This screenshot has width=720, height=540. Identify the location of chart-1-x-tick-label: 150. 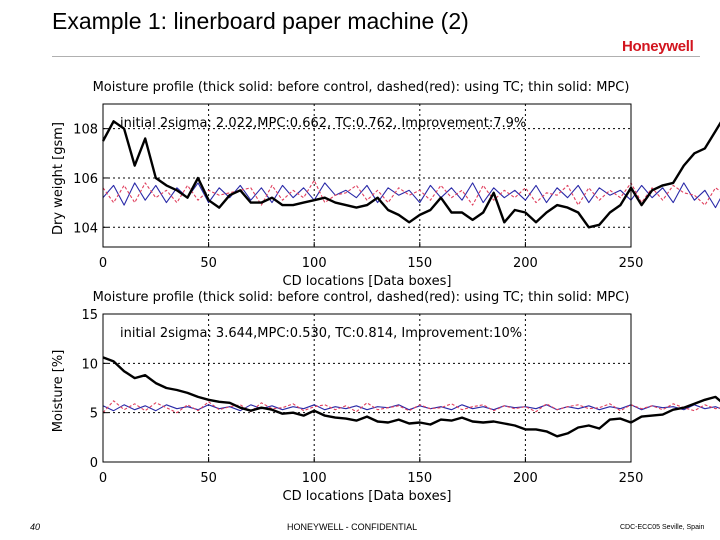
(419, 478).